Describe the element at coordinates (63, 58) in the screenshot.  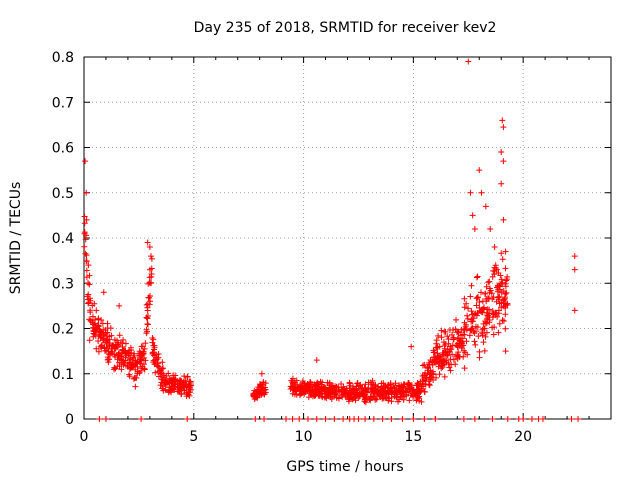
I see `y-tick-label: 0.8` at that location.